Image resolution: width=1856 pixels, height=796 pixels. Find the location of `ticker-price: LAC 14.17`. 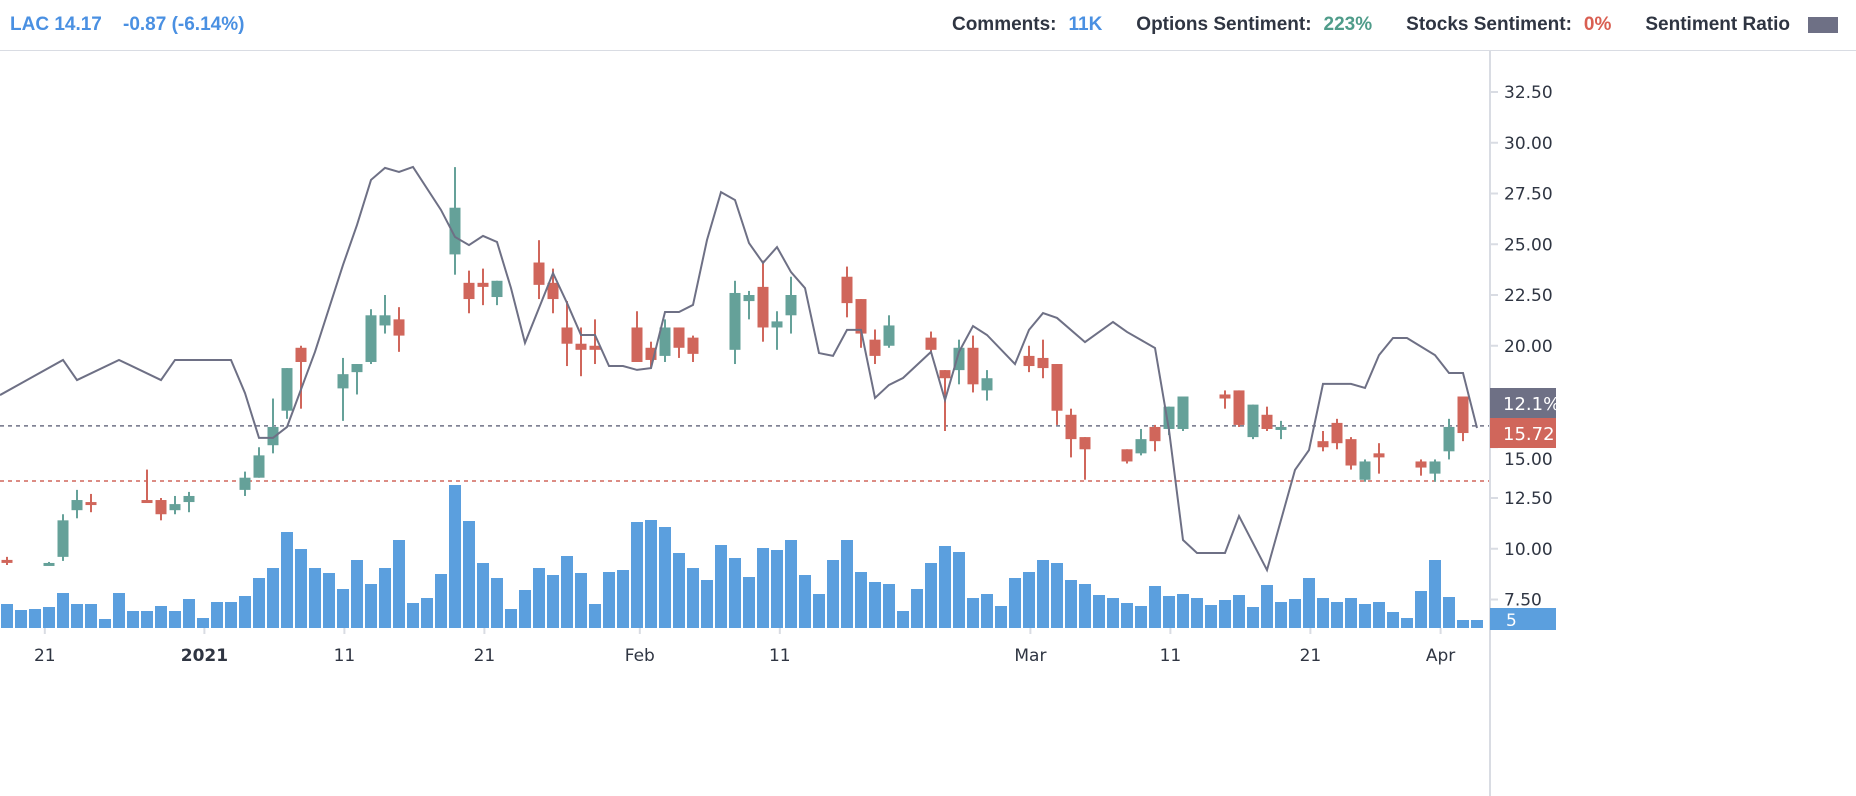

ticker-price: LAC 14.17 is located at coordinates (56, 24).